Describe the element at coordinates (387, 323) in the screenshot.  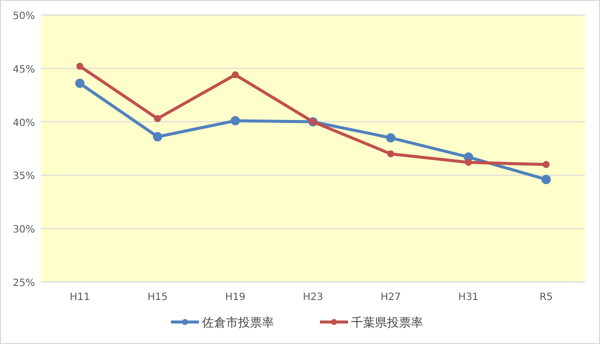
I see `legend-label: 千葉県投票率` at that location.